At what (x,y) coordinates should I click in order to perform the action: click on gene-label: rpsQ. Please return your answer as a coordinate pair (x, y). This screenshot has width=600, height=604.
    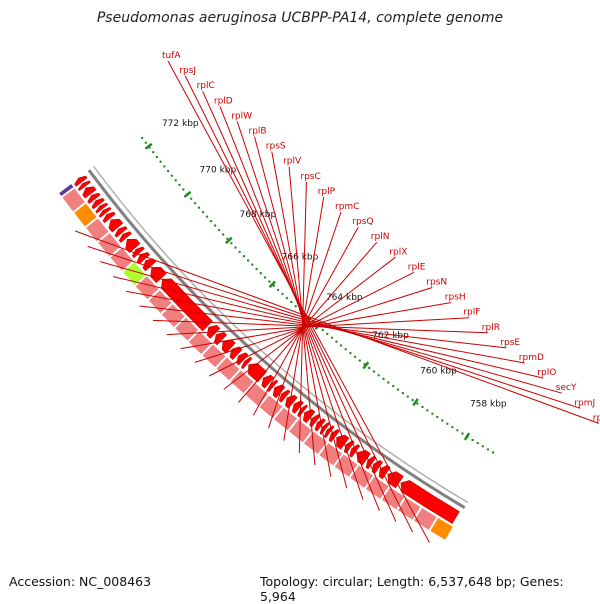
    Looking at the image, I should click on (362, 222).